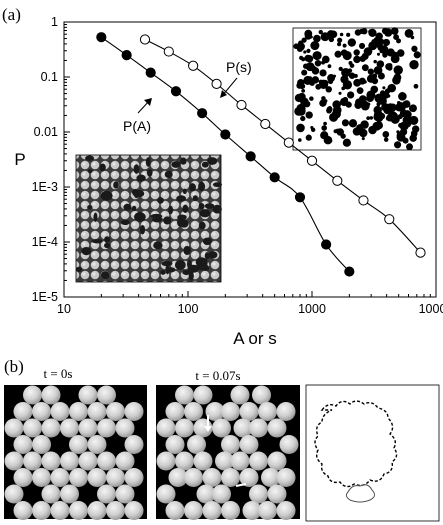  I want to click on arrow-head-P(A), so click(148, 102).